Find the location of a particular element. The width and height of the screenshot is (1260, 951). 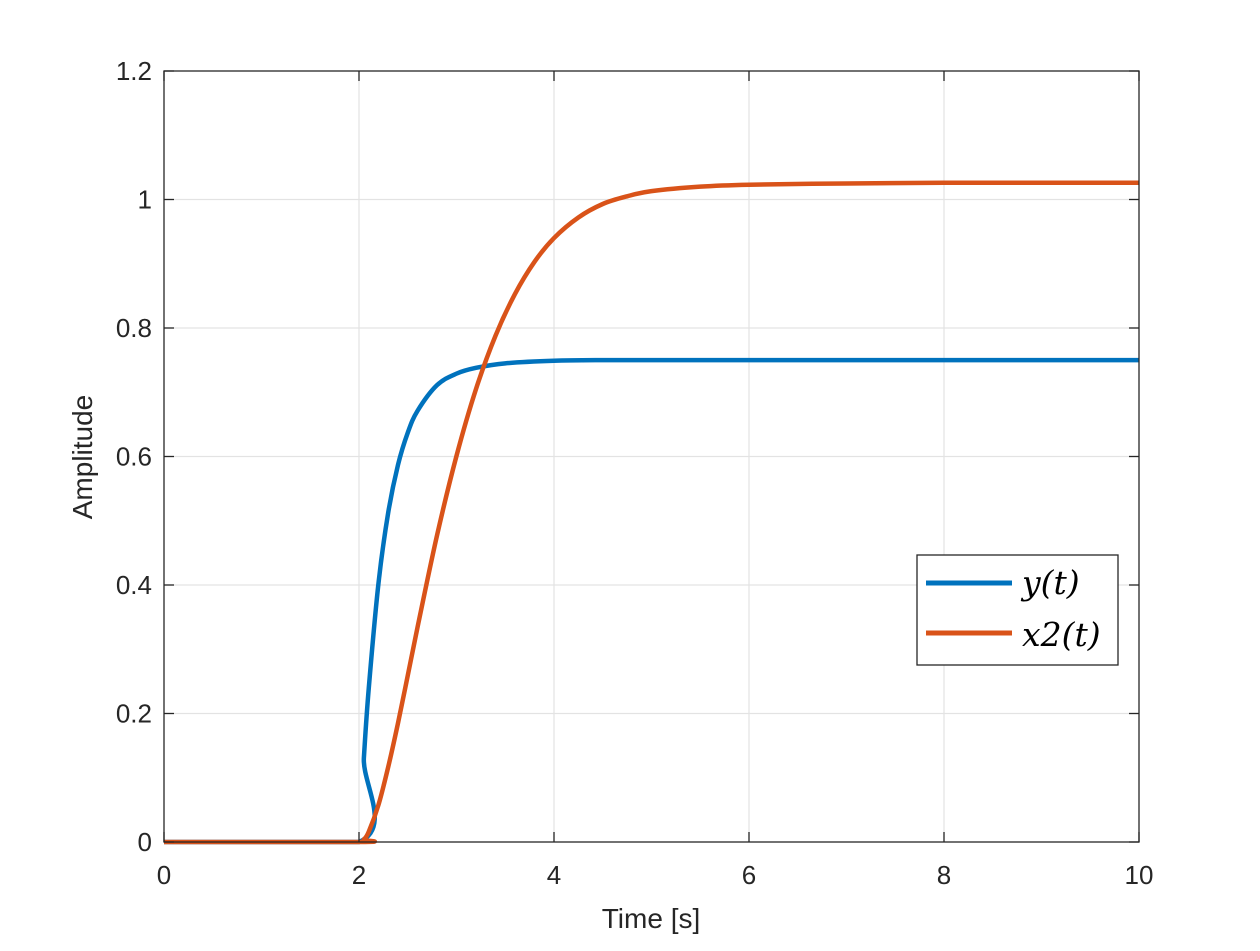

x-tick-label: 2 is located at coordinates (359, 875).